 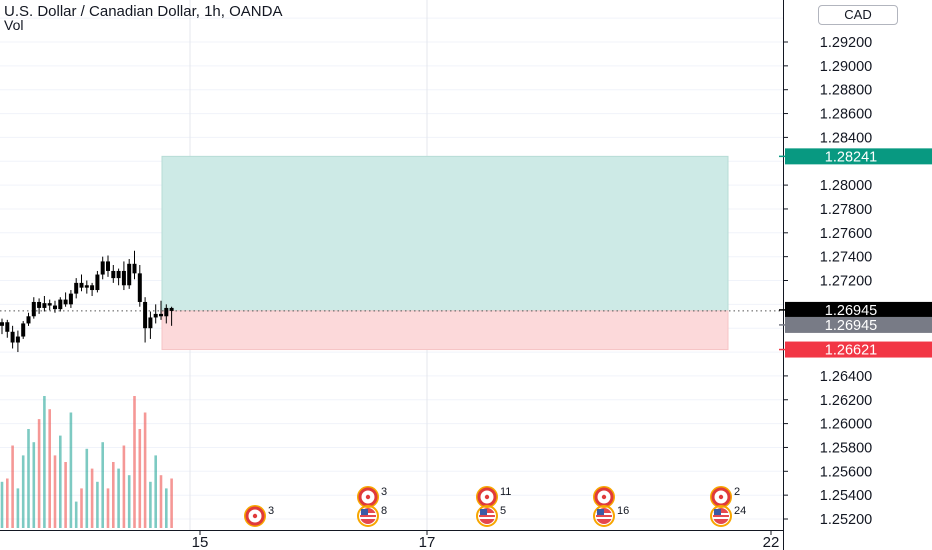 I want to click on event-ca-flag-icon: 11, so click(x=493, y=497).